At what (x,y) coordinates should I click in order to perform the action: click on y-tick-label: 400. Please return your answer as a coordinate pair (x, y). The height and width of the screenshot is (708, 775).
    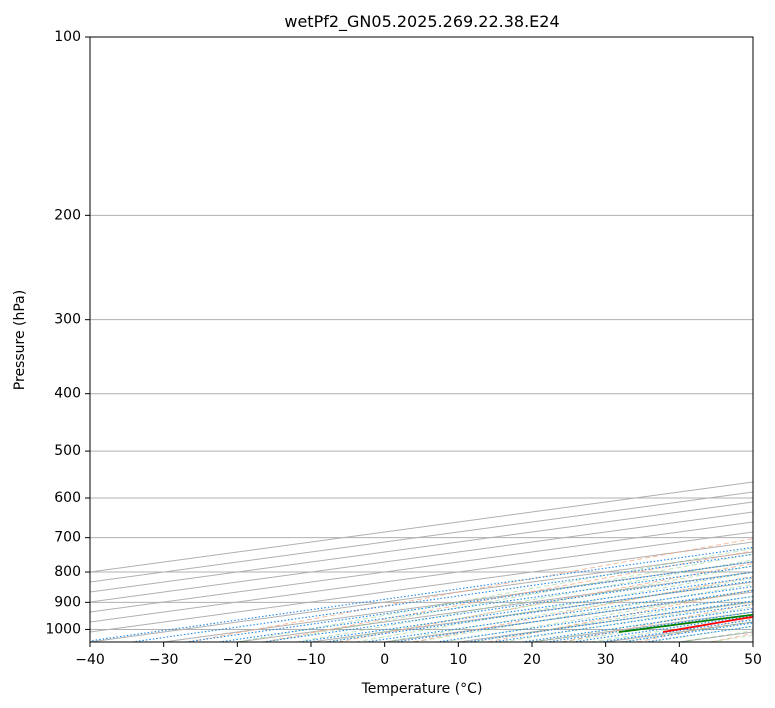
    Looking at the image, I should click on (67, 394).